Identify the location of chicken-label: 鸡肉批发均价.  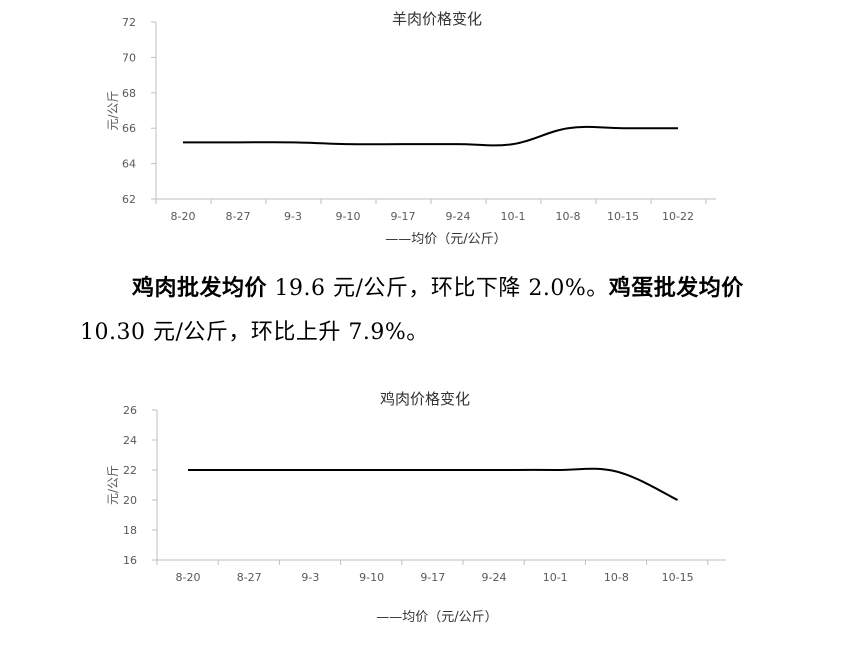
(200, 288).